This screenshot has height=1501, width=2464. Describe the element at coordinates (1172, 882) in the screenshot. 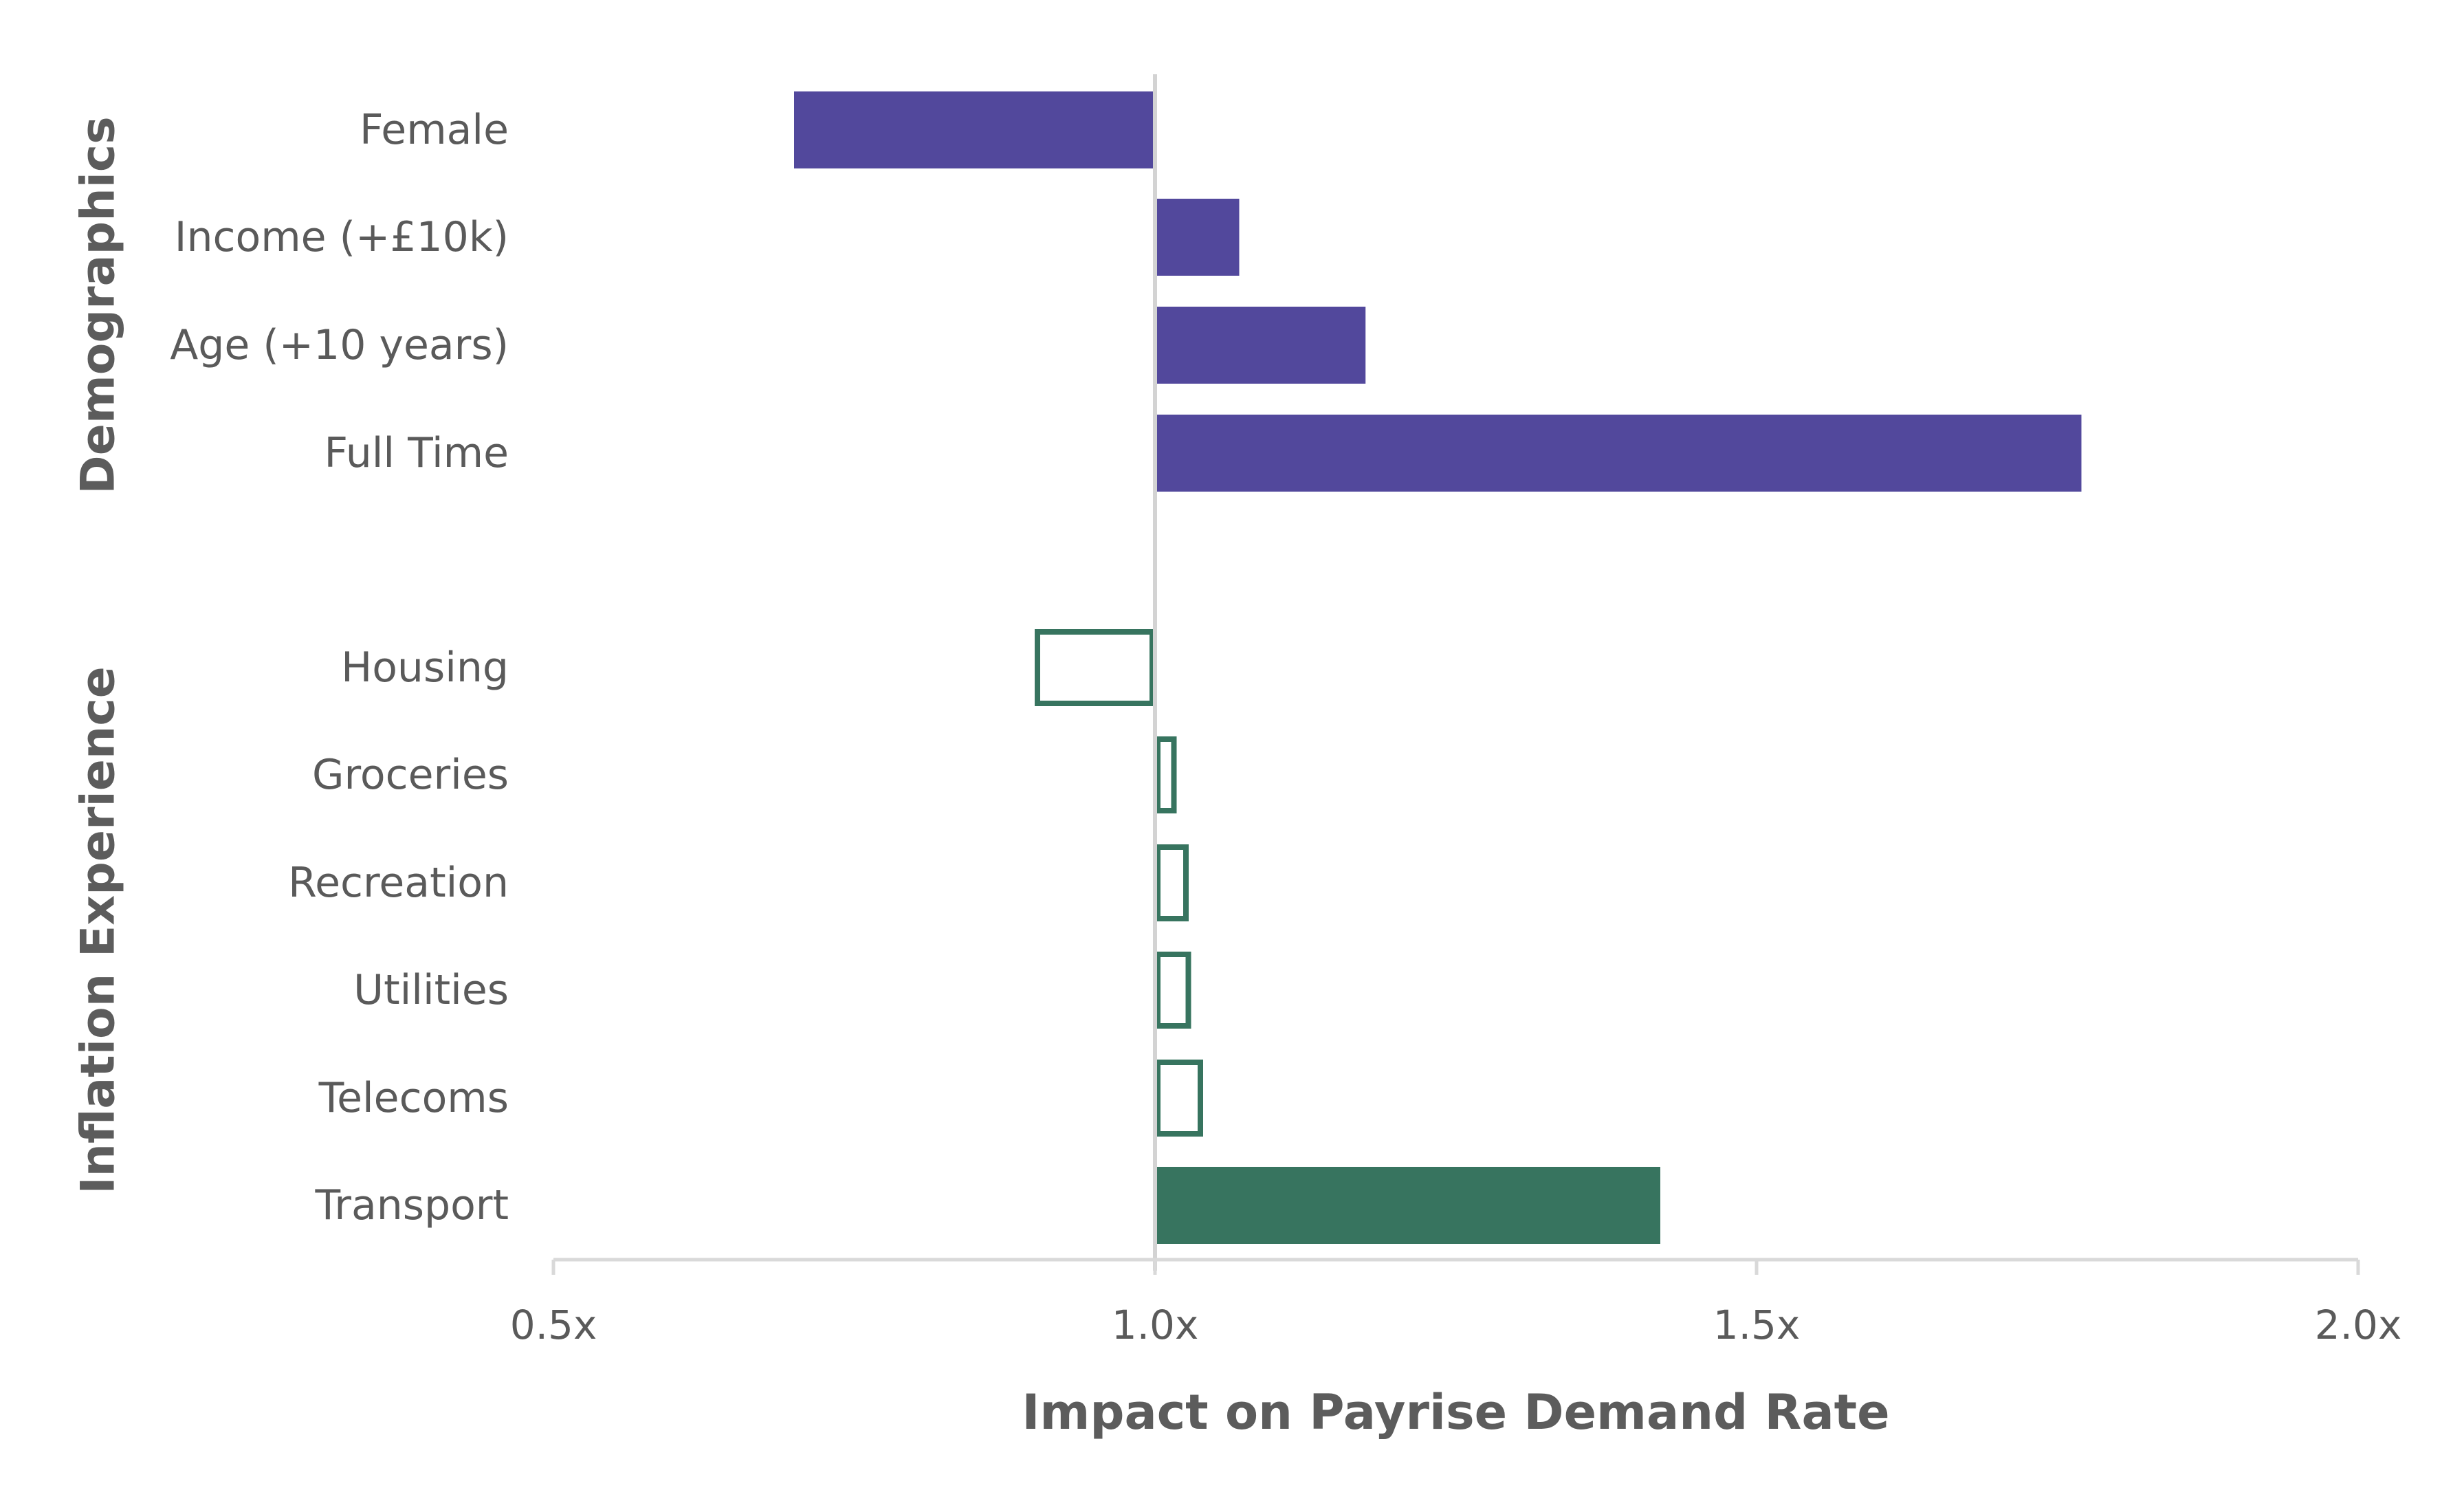

I see `bar-recreation` at that location.